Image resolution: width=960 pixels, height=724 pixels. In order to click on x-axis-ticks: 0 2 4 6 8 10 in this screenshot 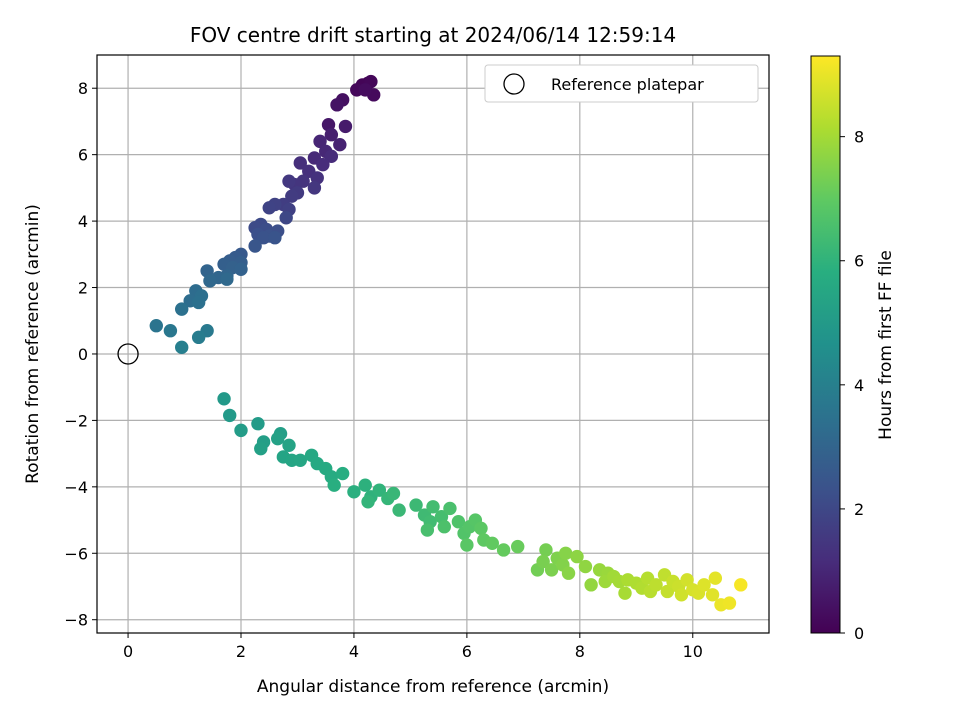, I will do `click(413, 647)`.